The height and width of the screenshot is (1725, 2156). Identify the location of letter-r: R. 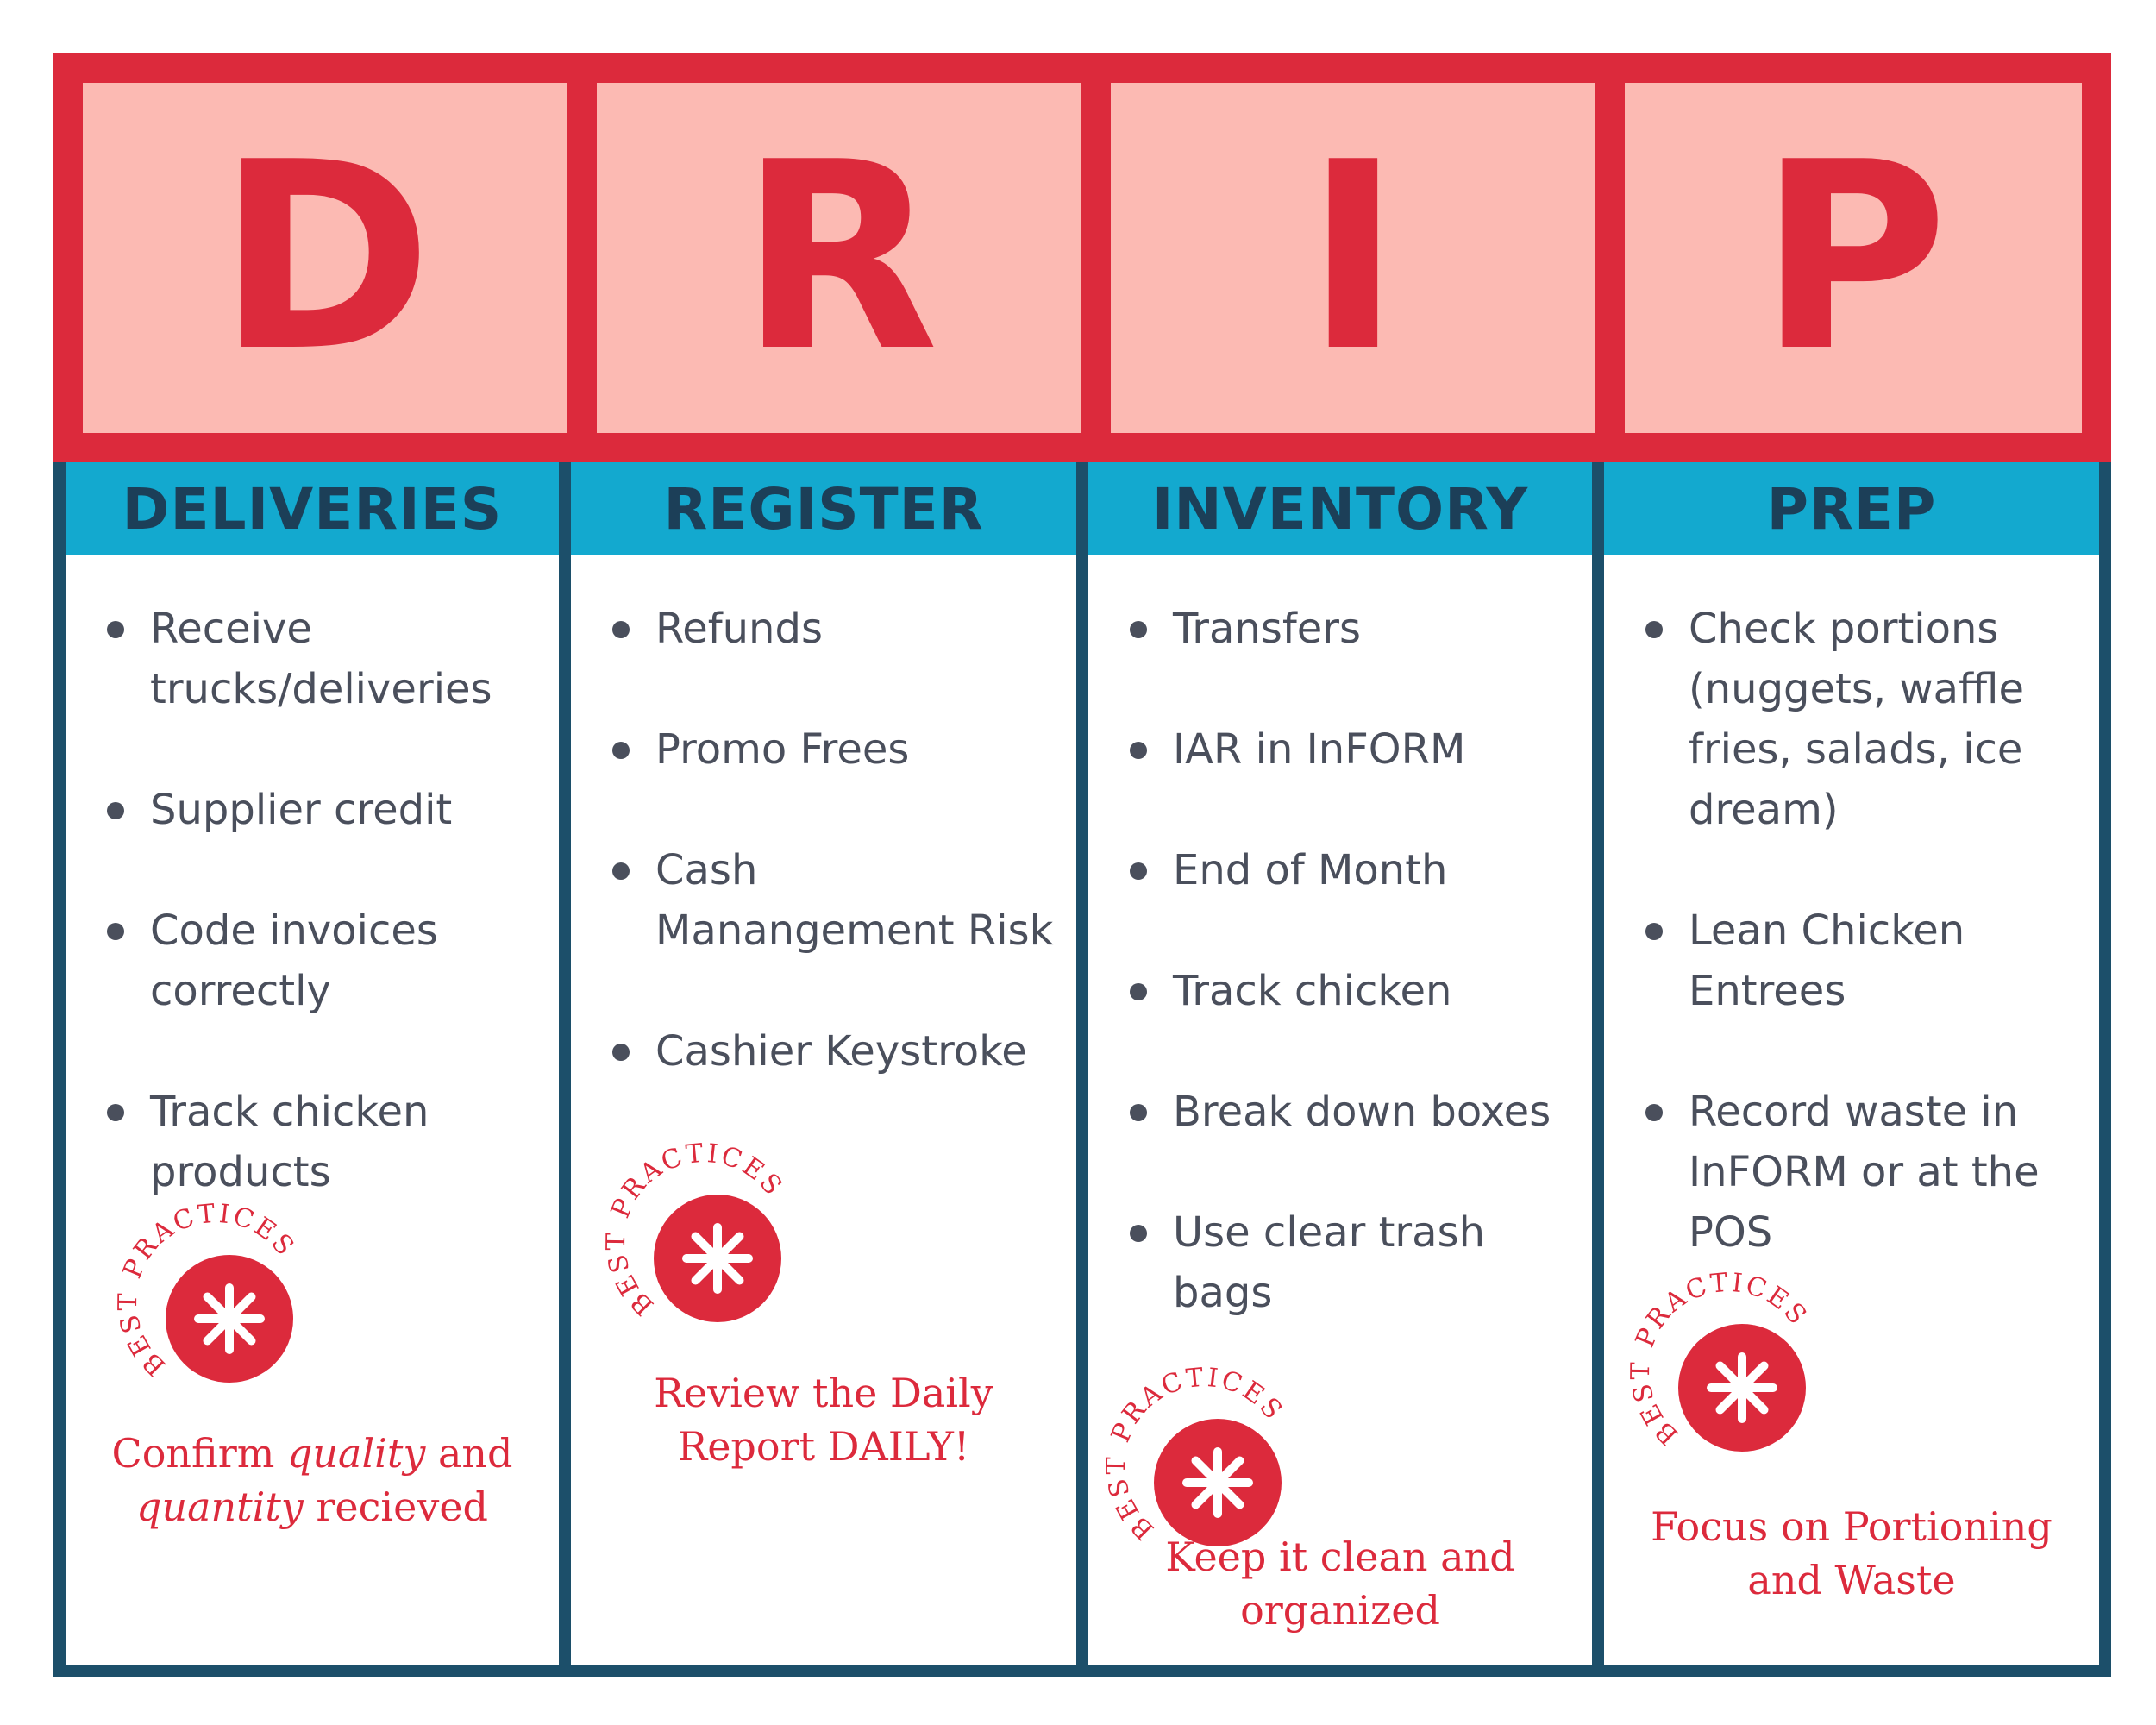
(839, 258).